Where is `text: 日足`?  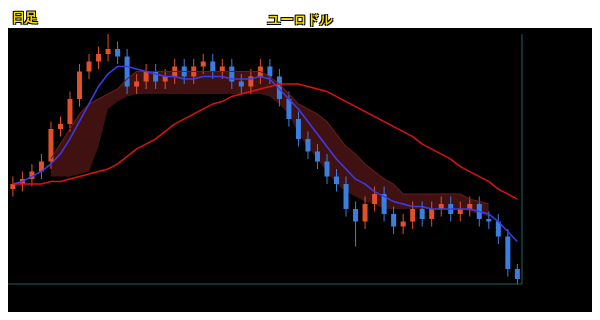
text: 日足 is located at coordinates (25, 18).